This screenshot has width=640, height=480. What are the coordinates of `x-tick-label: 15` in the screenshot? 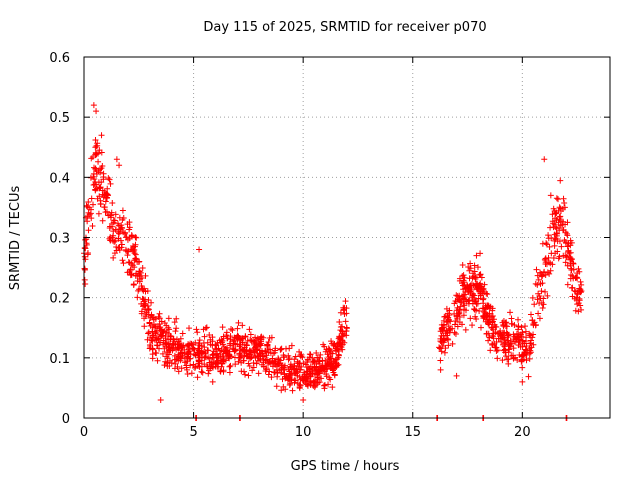 It's located at (412, 432).